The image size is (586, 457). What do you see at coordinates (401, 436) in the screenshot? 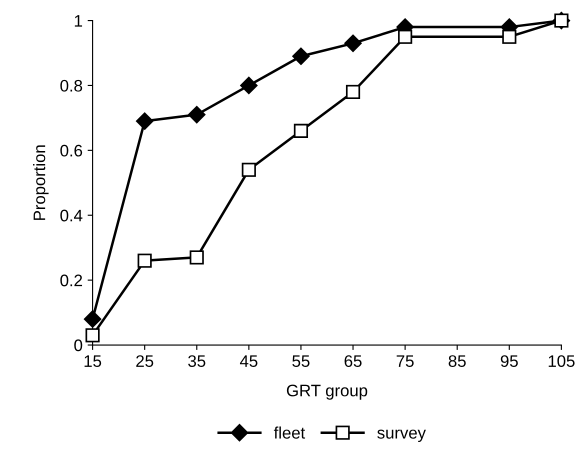
I see `legend-label: survey` at bounding box center [401, 436].